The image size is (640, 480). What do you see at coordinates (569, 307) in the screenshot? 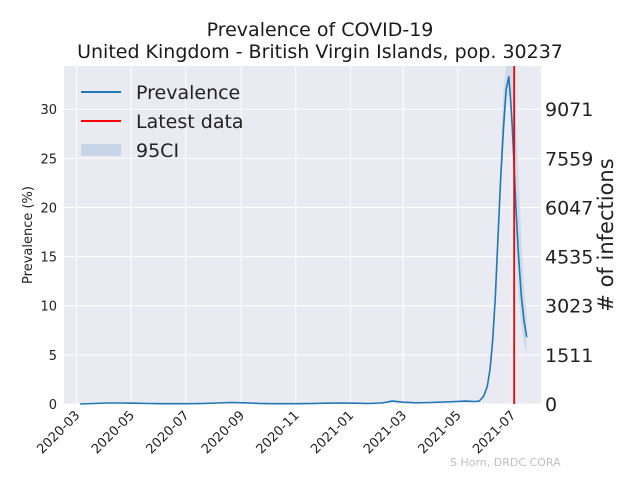
I see `y2-tick-label: 3023` at bounding box center [569, 307].